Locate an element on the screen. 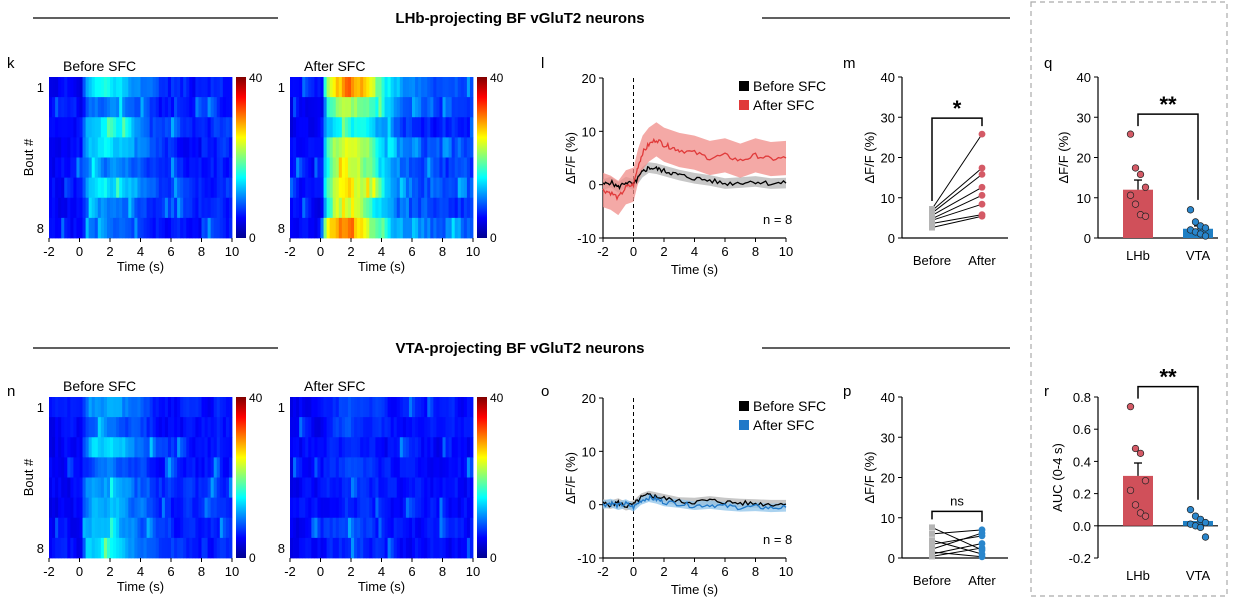  y-tick-label: 20 is located at coordinates (589, 398).